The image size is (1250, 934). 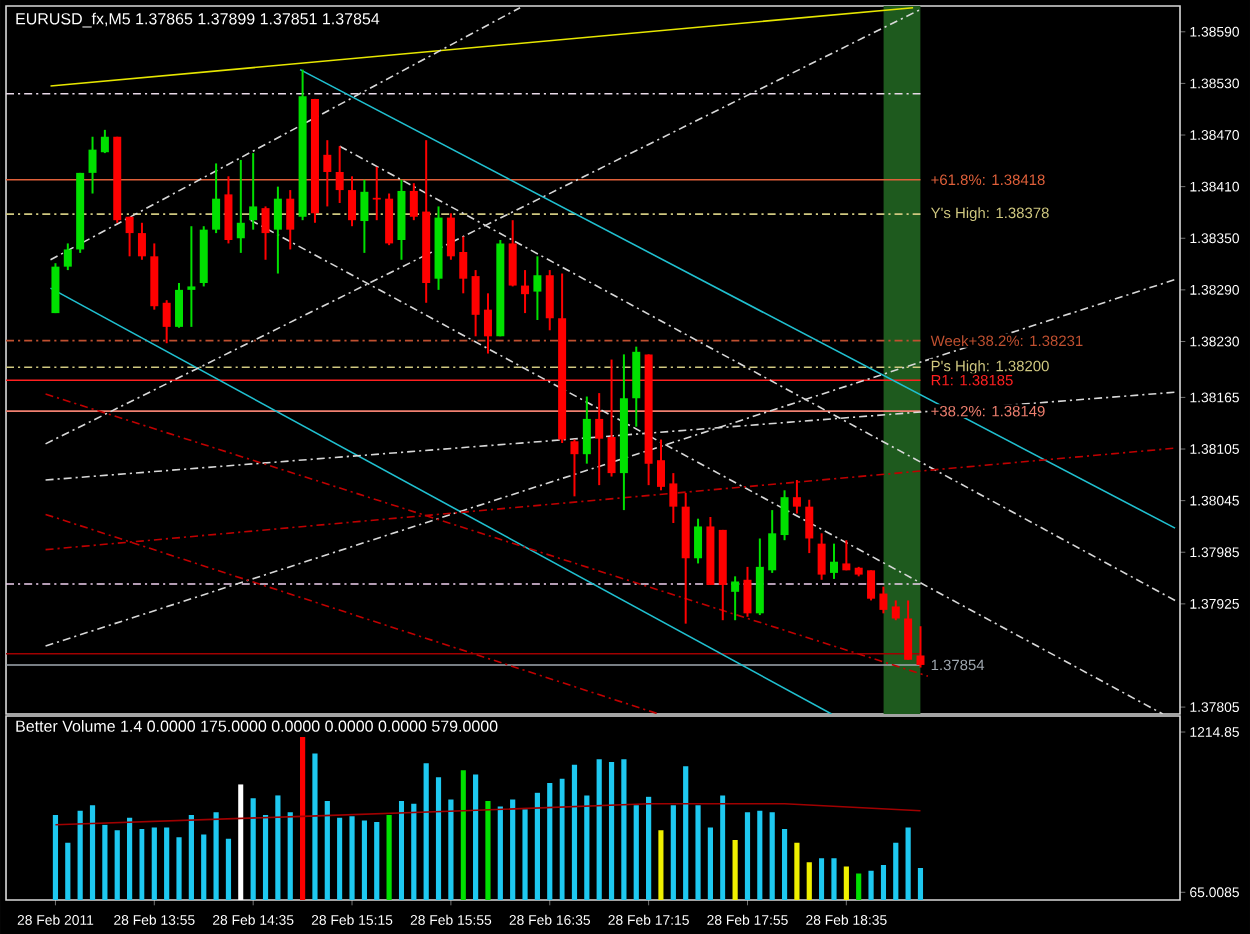 I want to click on chart-title: EURUSD_fx,M5 1.37865 1.37899 1.37851 1.37854, so click(x=198, y=20).